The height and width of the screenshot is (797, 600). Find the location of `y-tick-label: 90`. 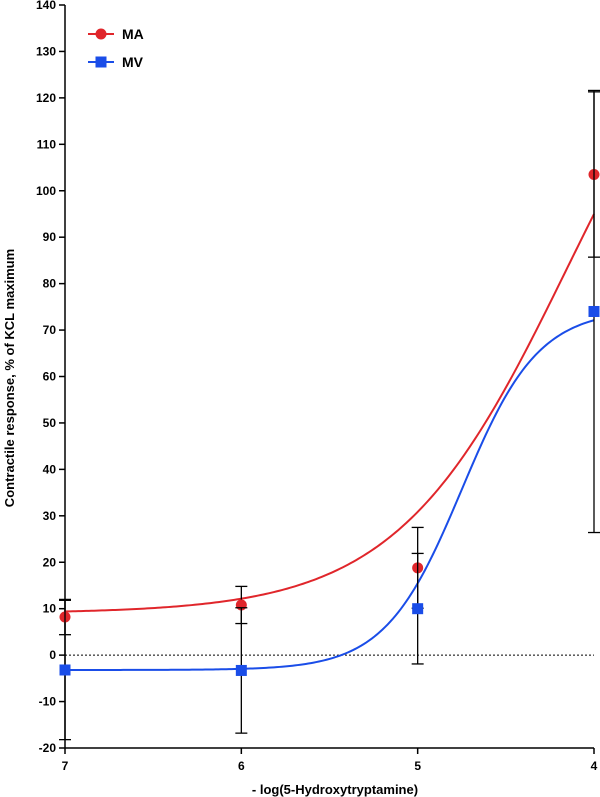

y-tick-label: 90 is located at coordinates (50, 237).